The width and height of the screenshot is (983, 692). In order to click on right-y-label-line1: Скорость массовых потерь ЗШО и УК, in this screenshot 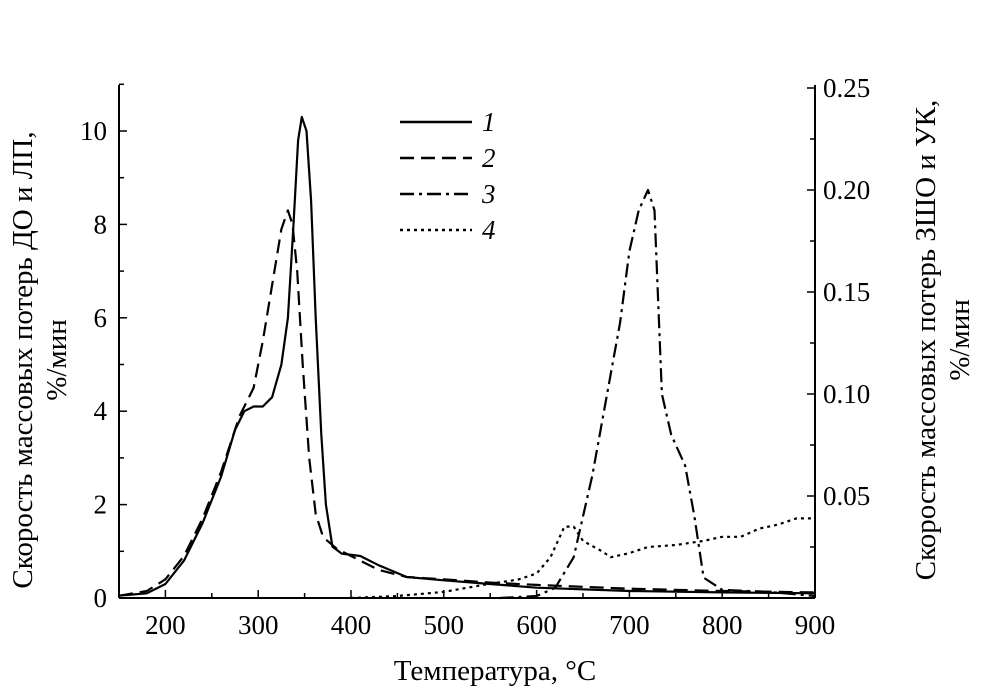, I will do `click(926, 340)`.